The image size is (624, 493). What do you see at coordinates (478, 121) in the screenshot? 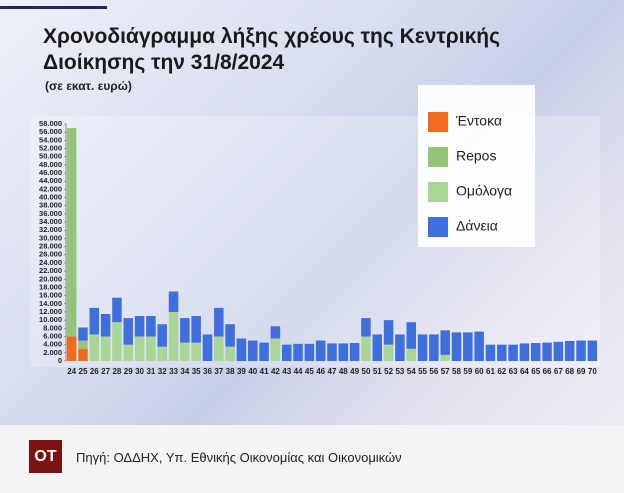
I see `legend-label: Έντοκα` at bounding box center [478, 121].